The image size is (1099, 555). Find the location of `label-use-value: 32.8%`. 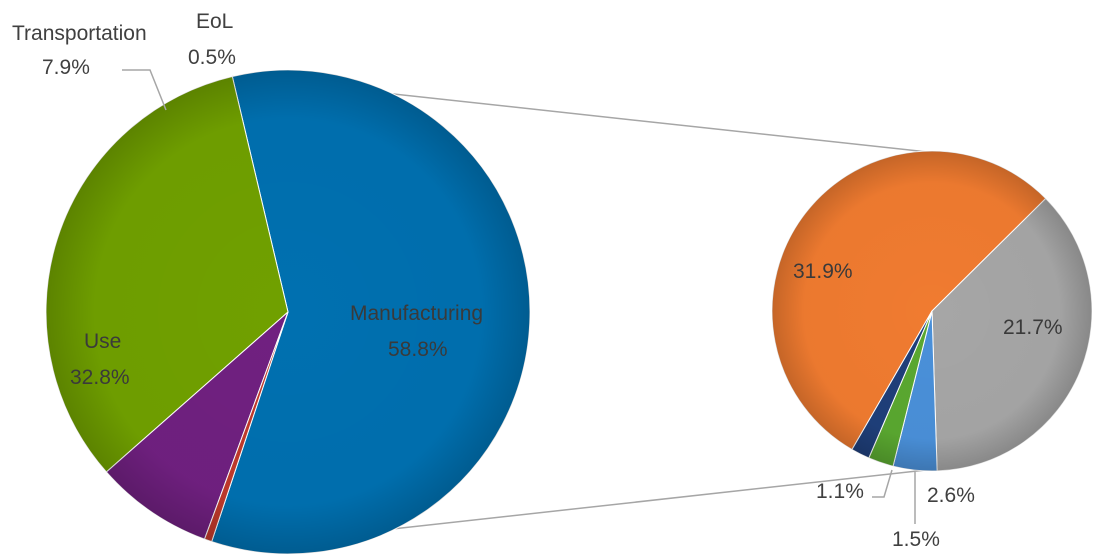

label-use-value: 32.8% is located at coordinates (100, 377).